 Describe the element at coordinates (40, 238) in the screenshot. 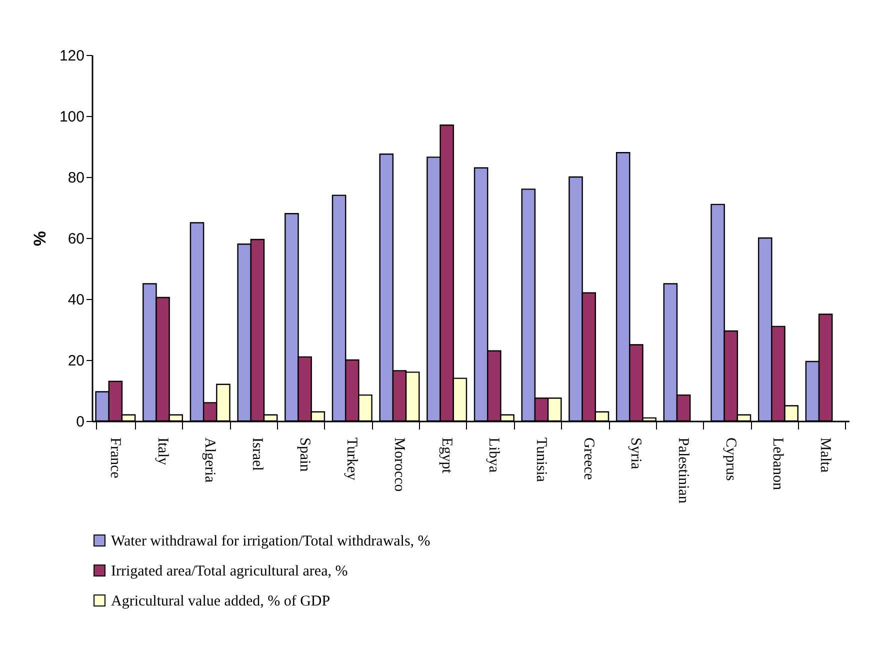

I see `y-axis-title: %` at that location.